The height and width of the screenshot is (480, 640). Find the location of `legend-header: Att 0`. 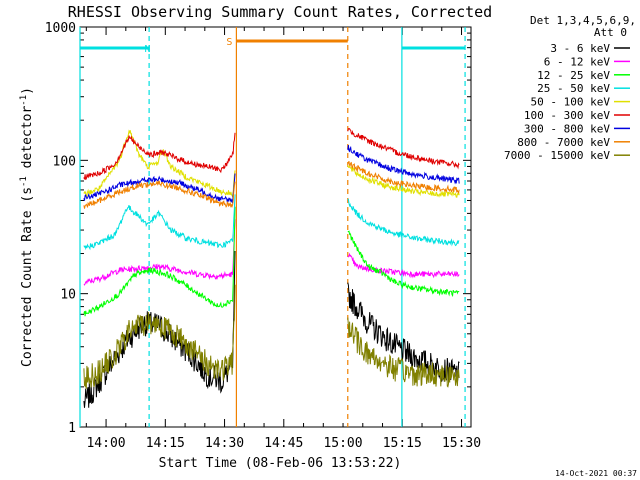

legend-header: Att 0 is located at coordinates (610, 32).